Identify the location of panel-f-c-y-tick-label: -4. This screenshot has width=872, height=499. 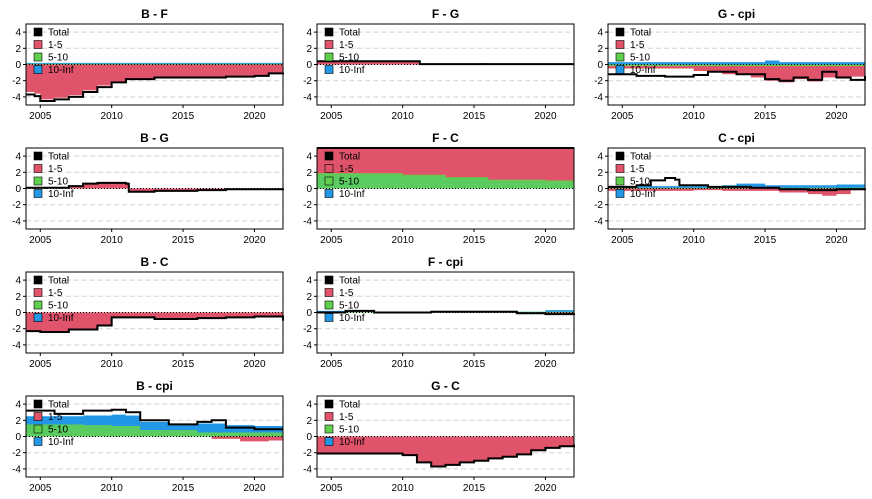
(307, 221).